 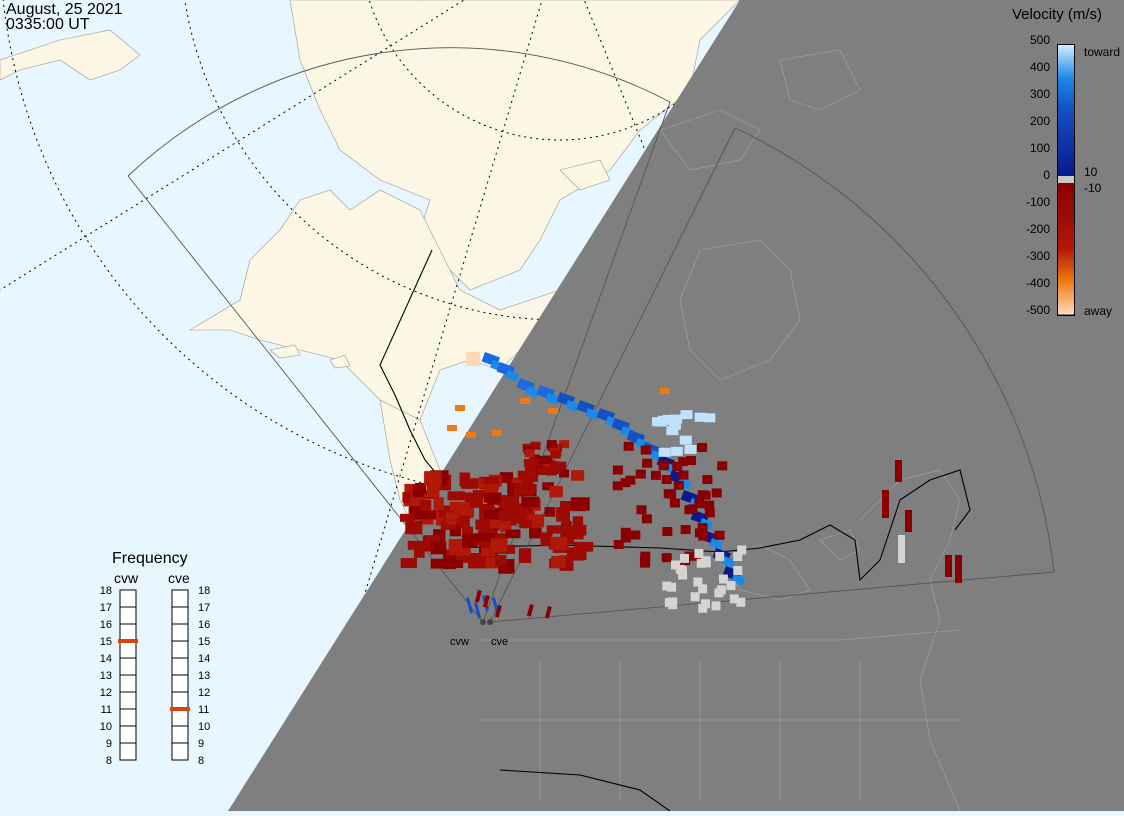 I want to click on frequency-tick-right: 12, so click(x=204, y=693).